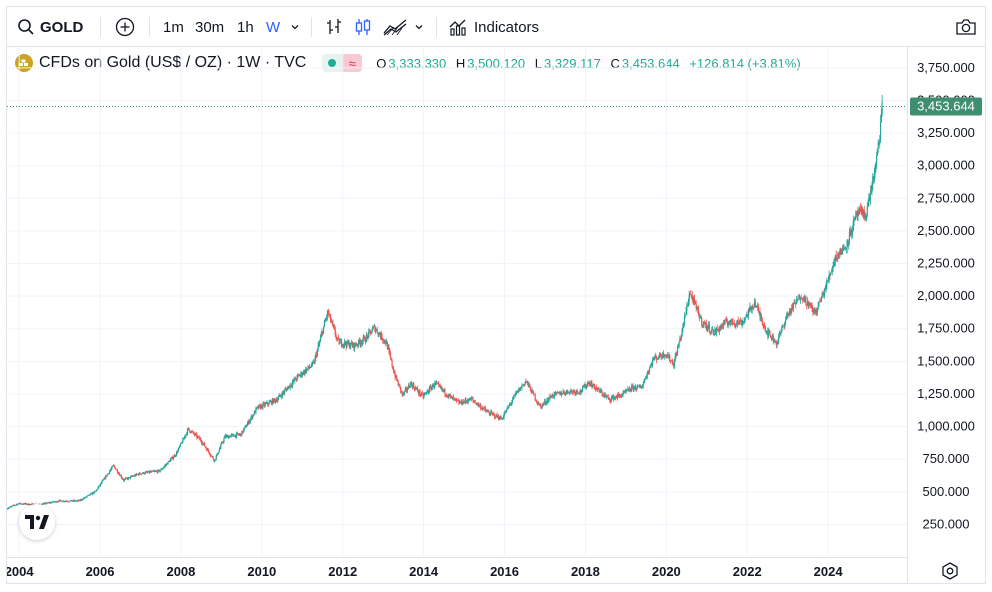  I want to click on divider, so click(149, 27).